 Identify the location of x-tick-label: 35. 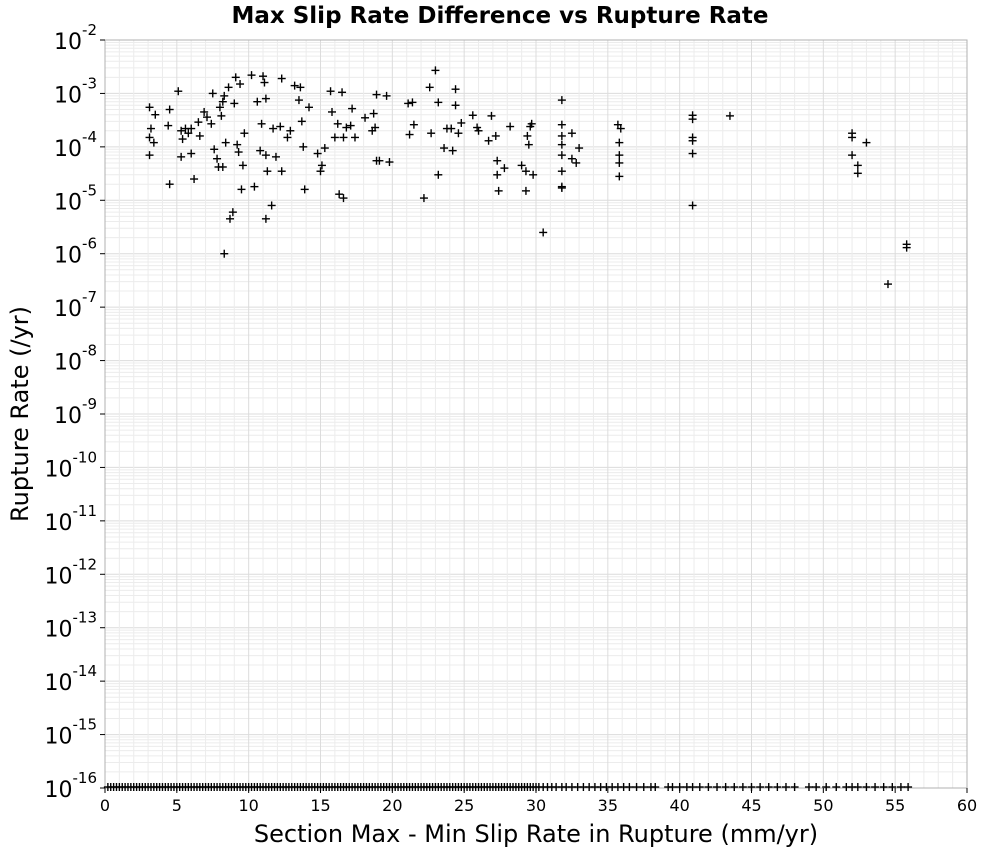
(608, 805).